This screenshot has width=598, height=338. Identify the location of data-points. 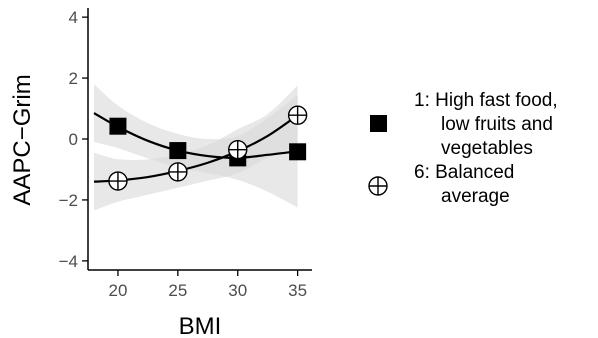
(208, 148).